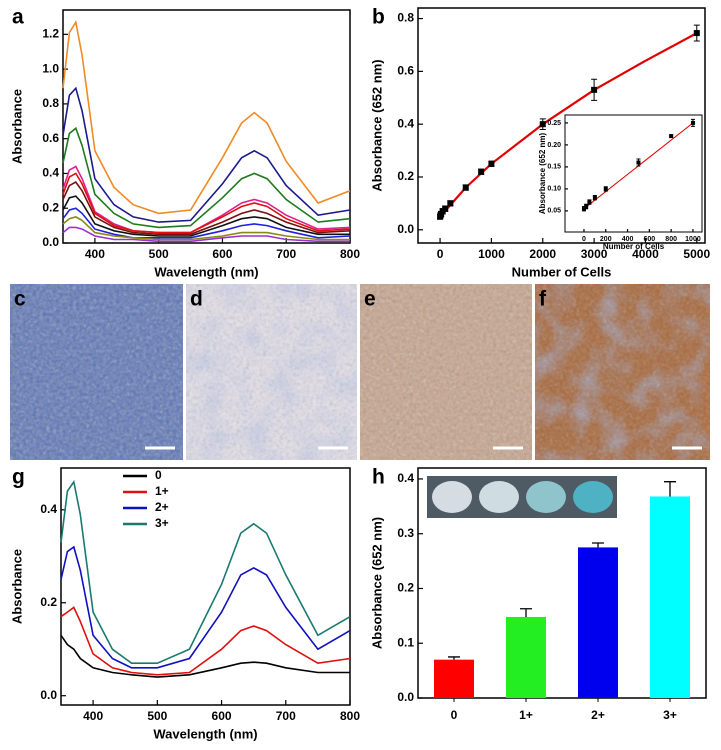 This screenshot has height=750, width=721. Describe the element at coordinates (50, 103) in the screenshot. I see `y-tick-label: 0.8` at that location.